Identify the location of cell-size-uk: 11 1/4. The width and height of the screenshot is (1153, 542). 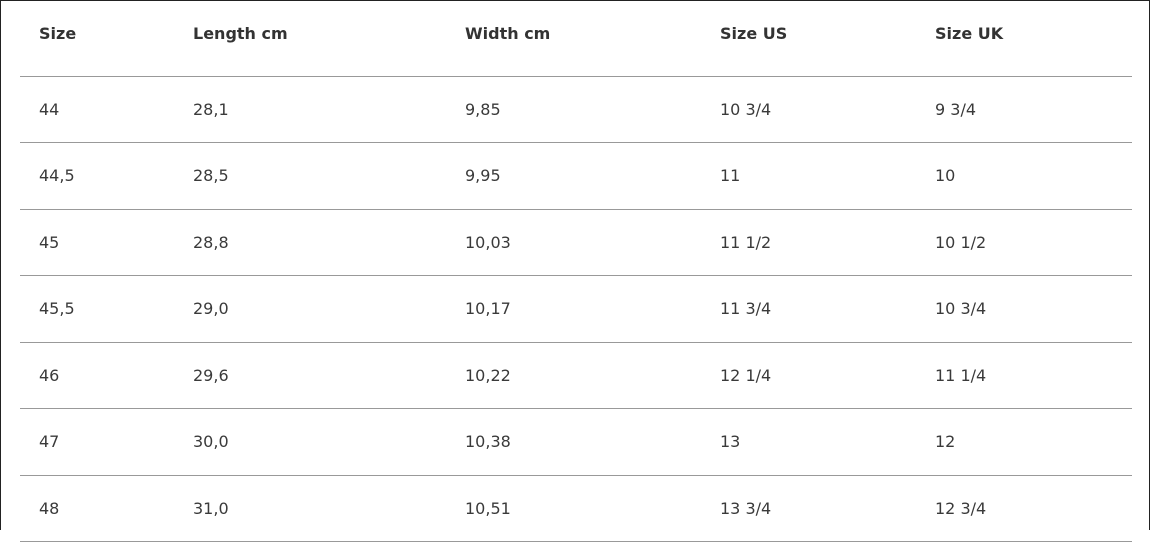
(1033, 375).